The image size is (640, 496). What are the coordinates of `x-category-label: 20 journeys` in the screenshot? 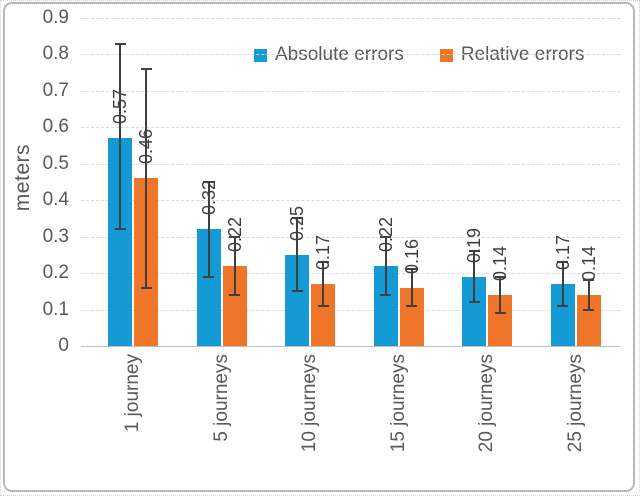 It's located at (486, 403).